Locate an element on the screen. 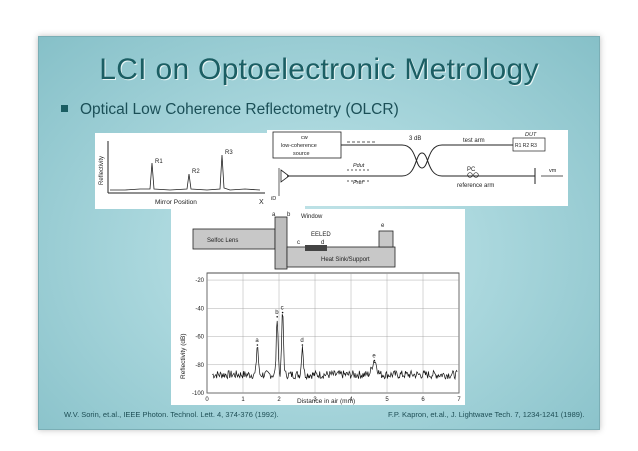  marker-d: d is located at coordinates (322, 243).